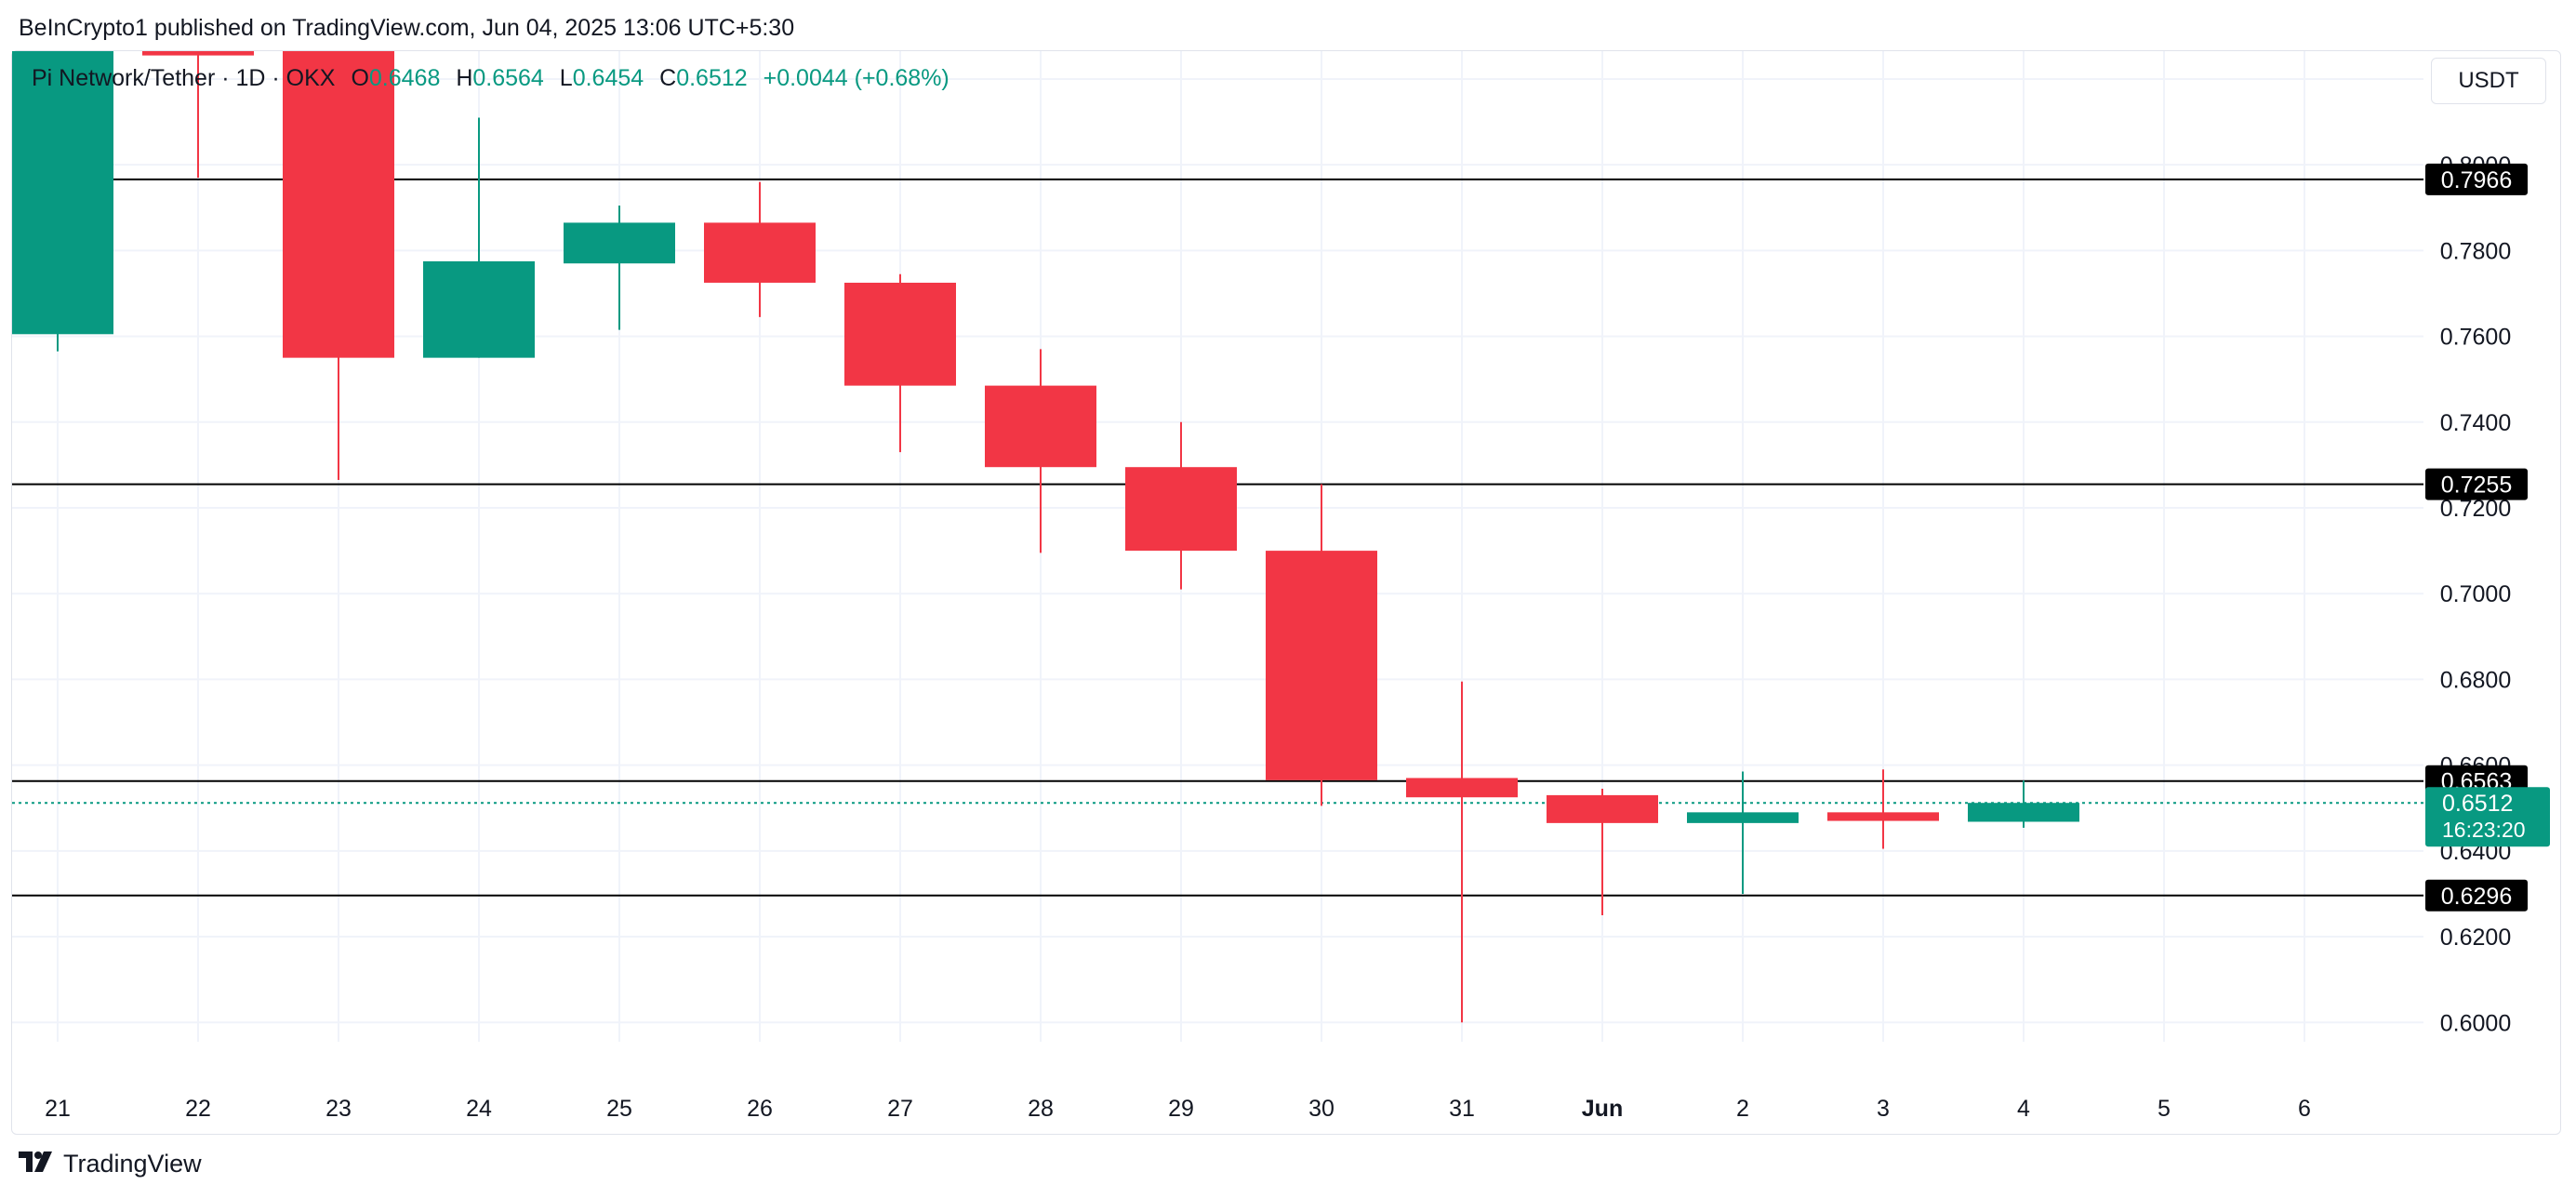 The image size is (2576, 1198). I want to click on y-tick-label: 0.6800, so click(2475, 680).